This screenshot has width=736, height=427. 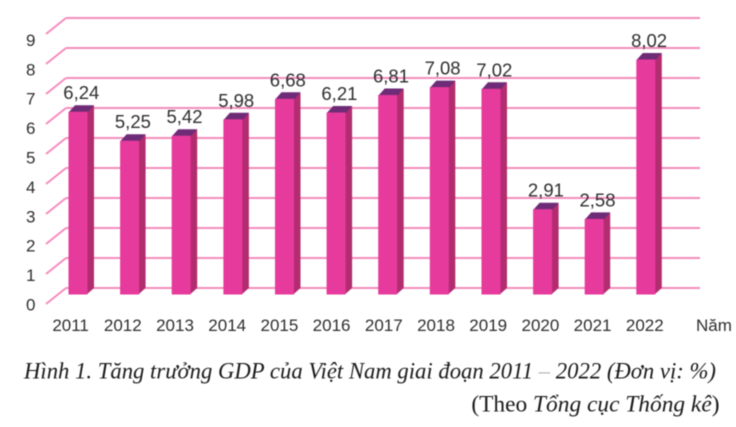 I want to click on svg-text: 6, so click(x=30, y=128).